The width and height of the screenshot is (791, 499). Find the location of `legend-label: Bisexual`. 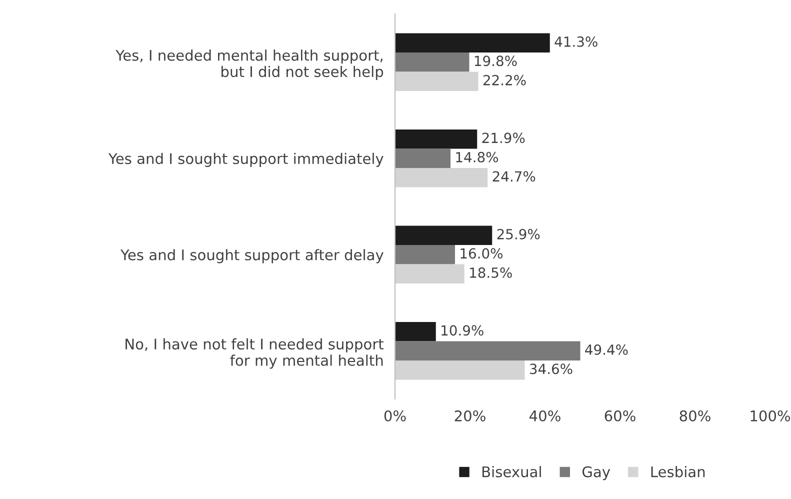

legend-label: Bisexual is located at coordinates (511, 472).